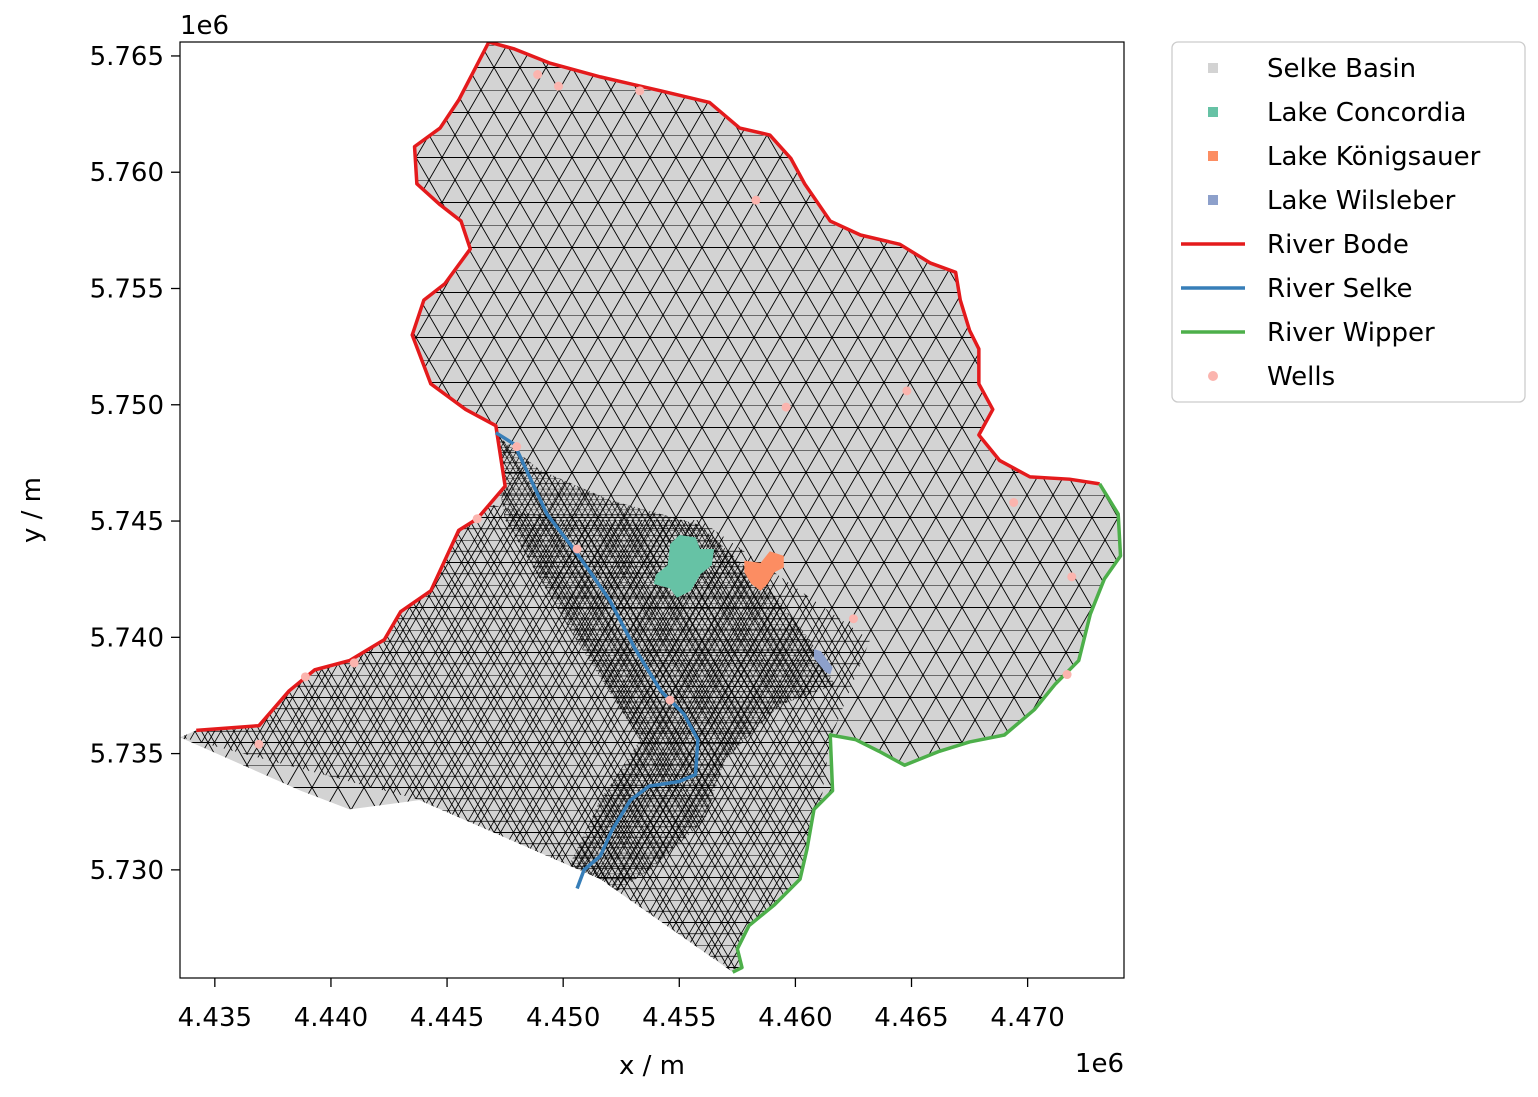 The height and width of the screenshot is (1097, 1538). What do you see at coordinates (1027, 1018) in the screenshot?
I see `x-tick-label: 4.470` at bounding box center [1027, 1018].